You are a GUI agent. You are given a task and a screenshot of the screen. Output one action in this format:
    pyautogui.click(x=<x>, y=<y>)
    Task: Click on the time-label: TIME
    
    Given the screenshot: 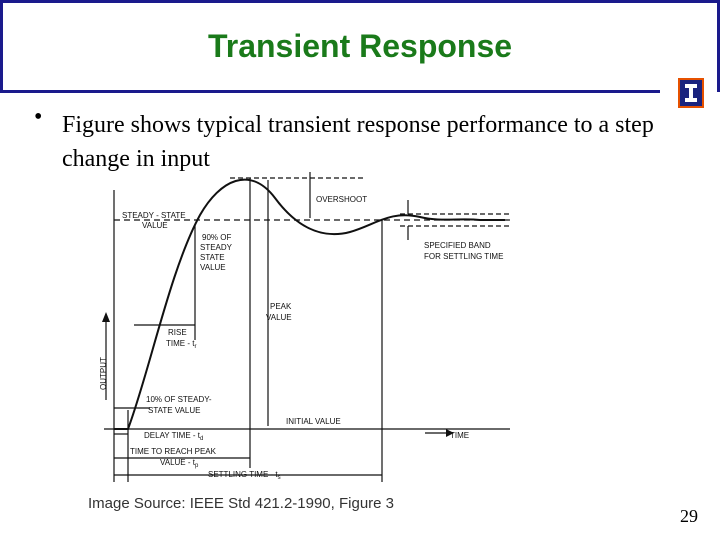 What is the action you would take?
    pyautogui.click(x=459, y=435)
    